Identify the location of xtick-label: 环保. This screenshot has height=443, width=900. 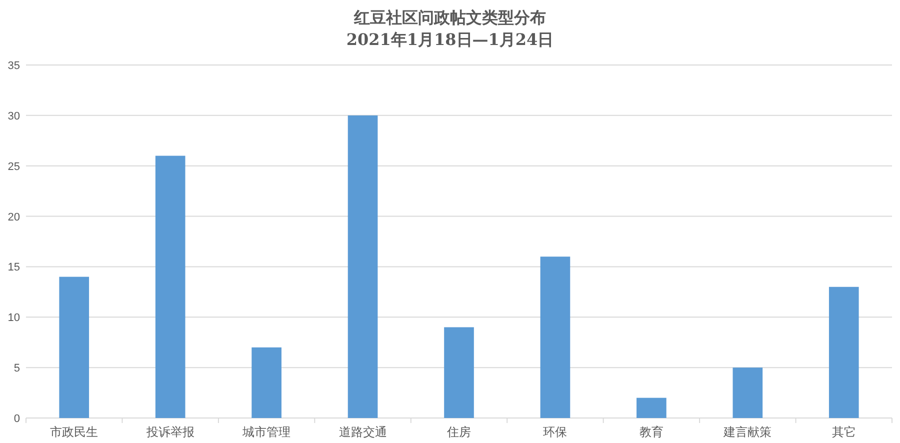
(555, 432).